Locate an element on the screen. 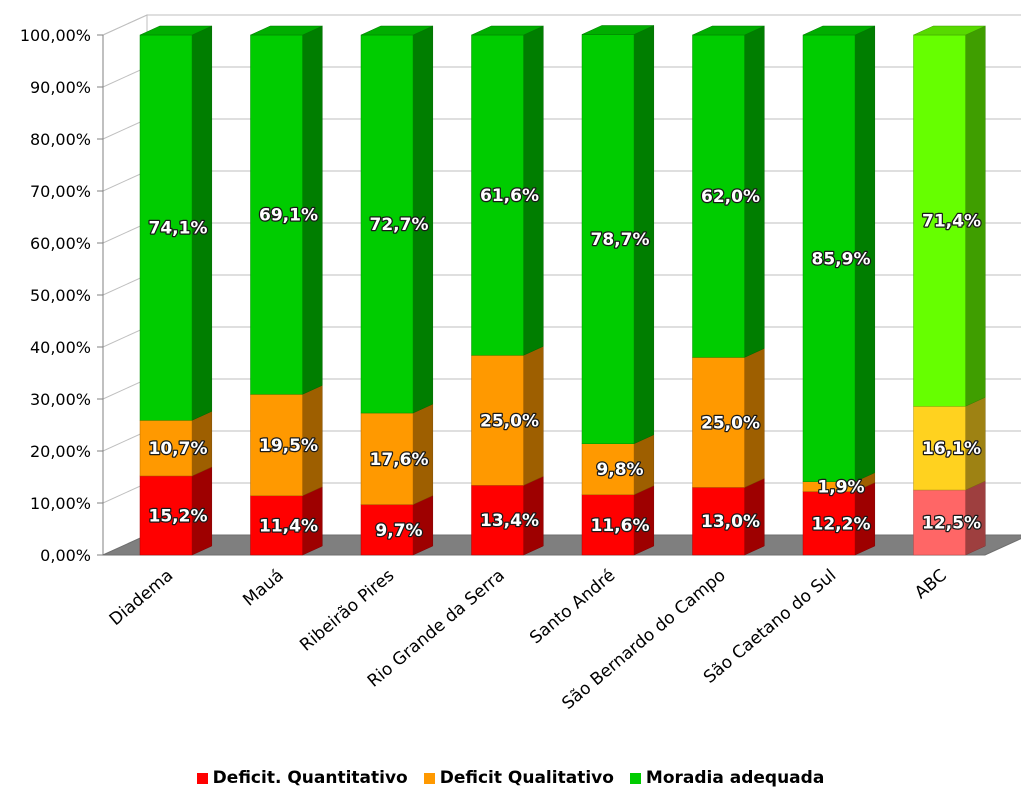 This screenshot has width=1021, height=799. x-category-label: Santo André is located at coordinates (572, 607).